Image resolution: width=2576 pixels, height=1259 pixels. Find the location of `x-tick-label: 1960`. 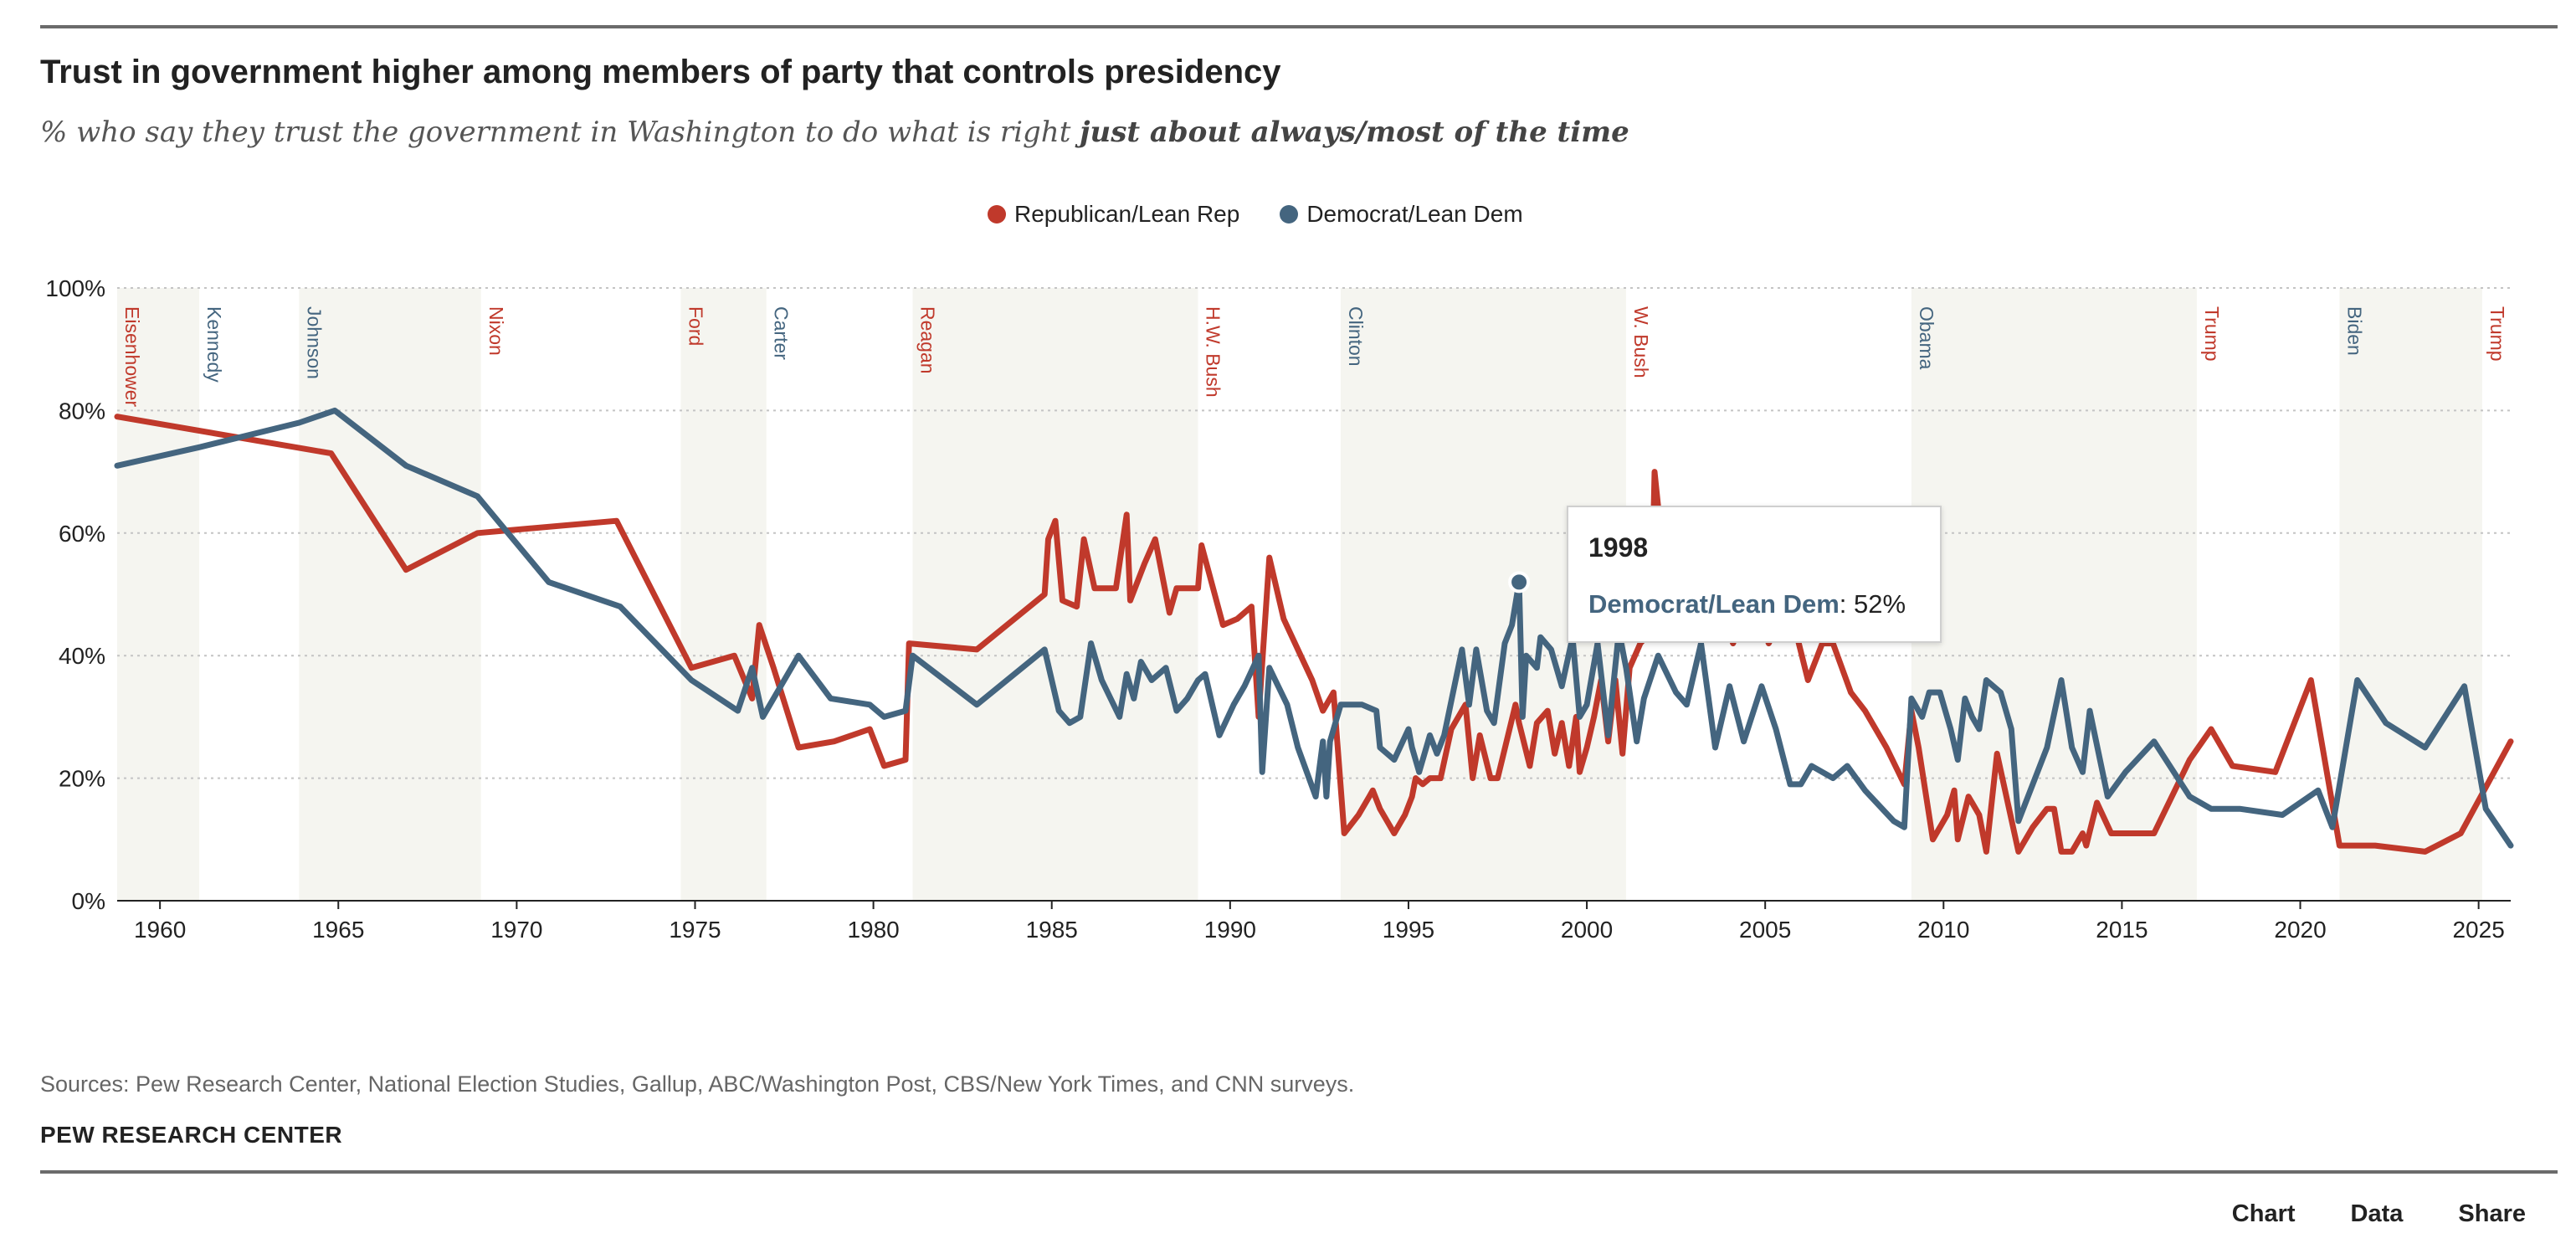

x-tick-label: 1960 is located at coordinates (160, 930).